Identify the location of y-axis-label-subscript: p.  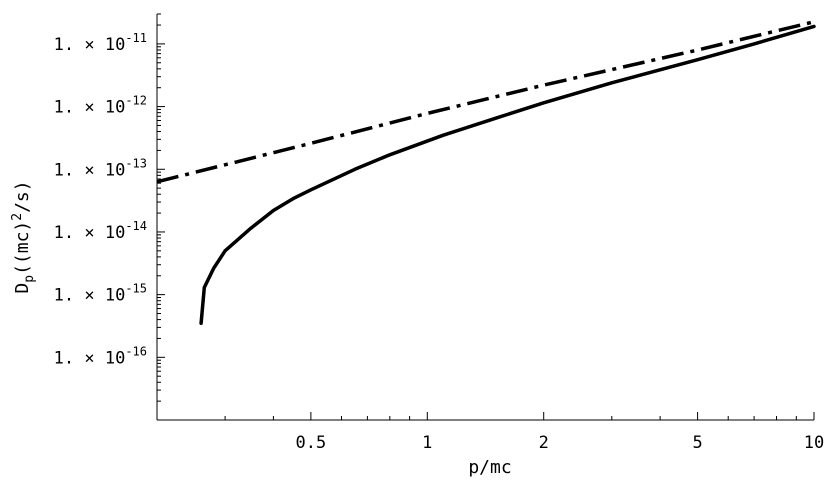
(29, 279).